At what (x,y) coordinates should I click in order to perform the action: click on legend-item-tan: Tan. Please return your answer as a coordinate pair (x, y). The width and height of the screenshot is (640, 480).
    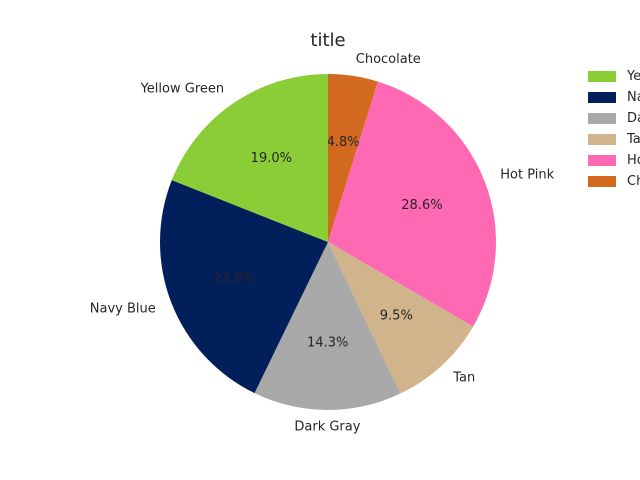
    Looking at the image, I should click on (614, 139).